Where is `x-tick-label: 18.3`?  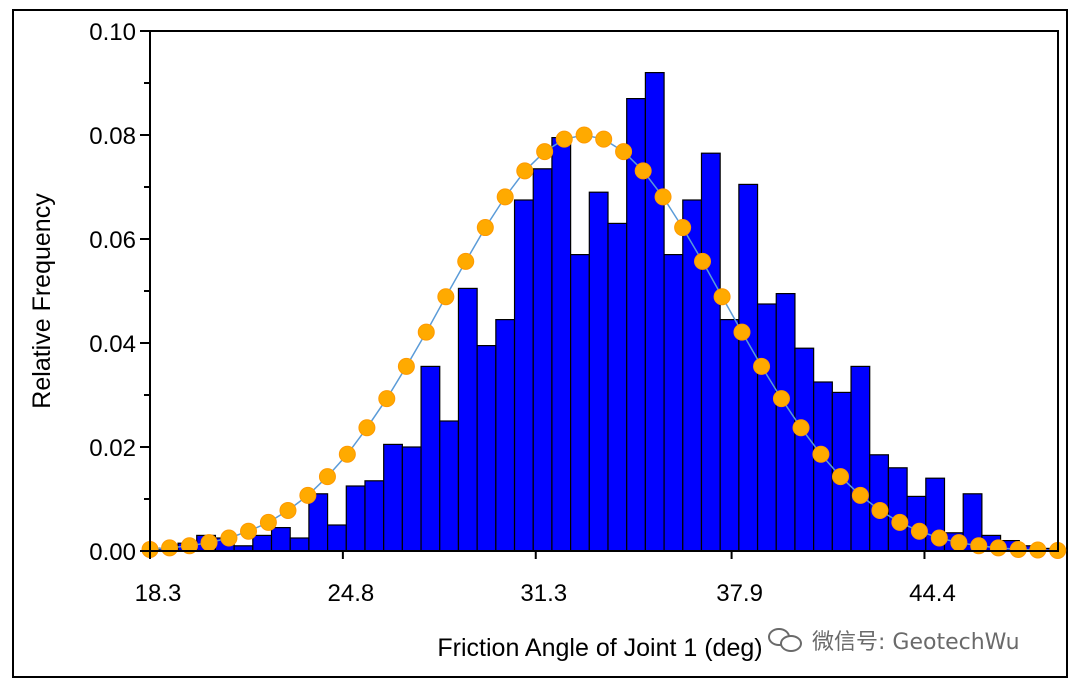 x-tick-label: 18.3 is located at coordinates (158, 593).